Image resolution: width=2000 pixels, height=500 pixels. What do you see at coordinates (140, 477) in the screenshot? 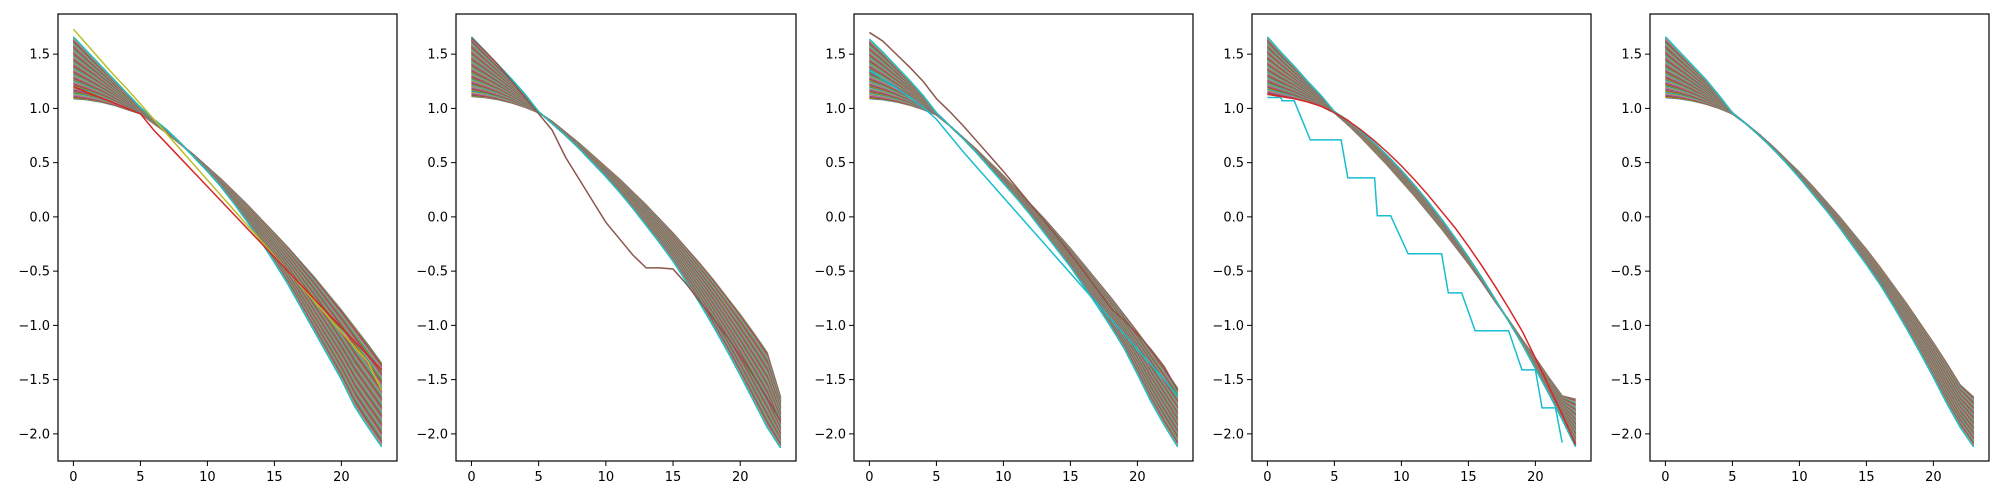
I see `x-tick-label: 5` at bounding box center [140, 477].